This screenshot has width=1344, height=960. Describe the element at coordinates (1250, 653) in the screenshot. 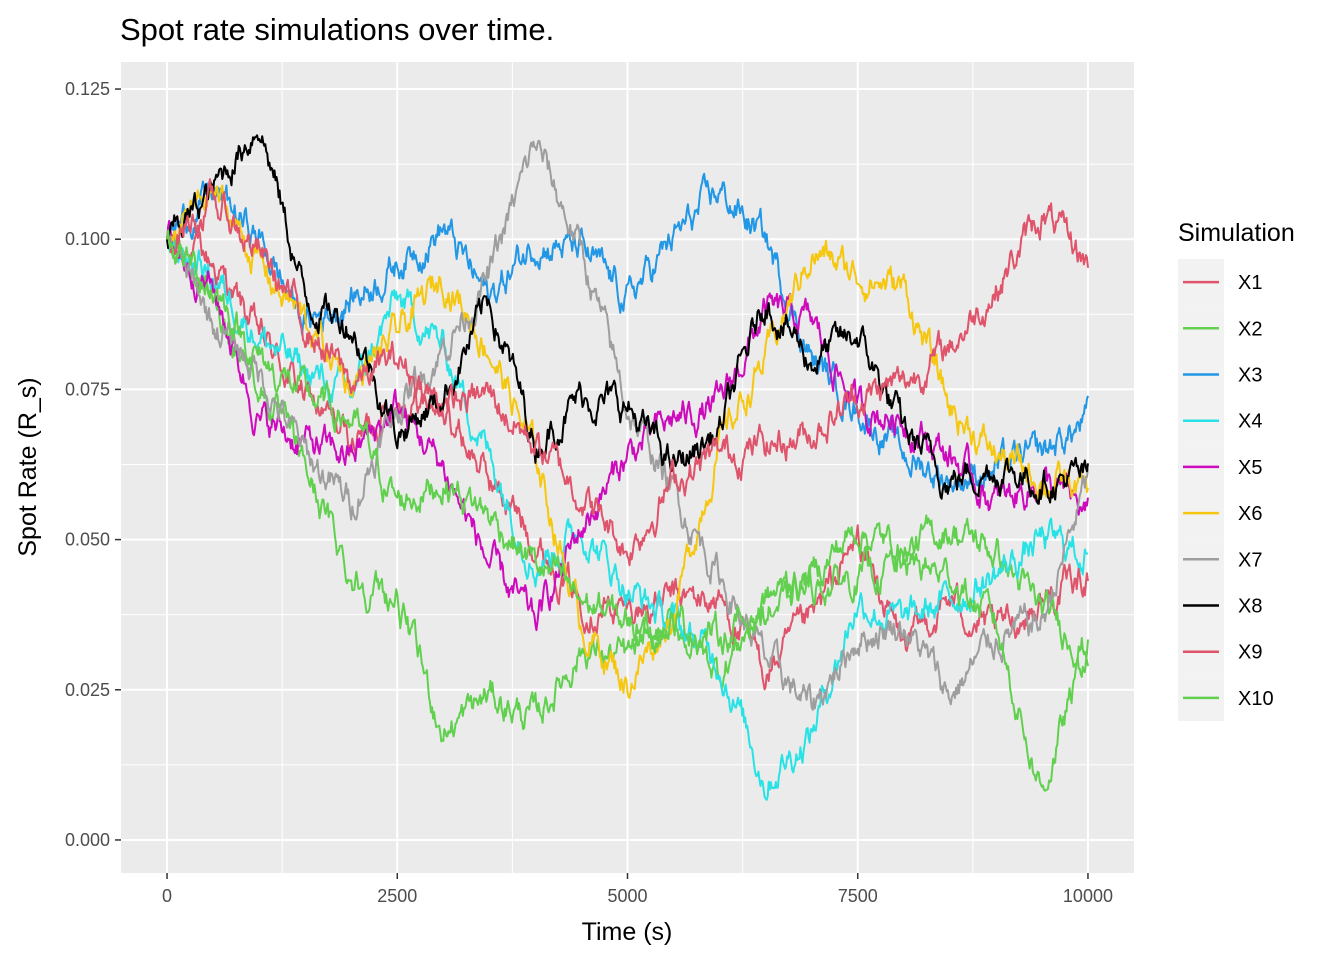

I see `legend-label: X9` at that location.